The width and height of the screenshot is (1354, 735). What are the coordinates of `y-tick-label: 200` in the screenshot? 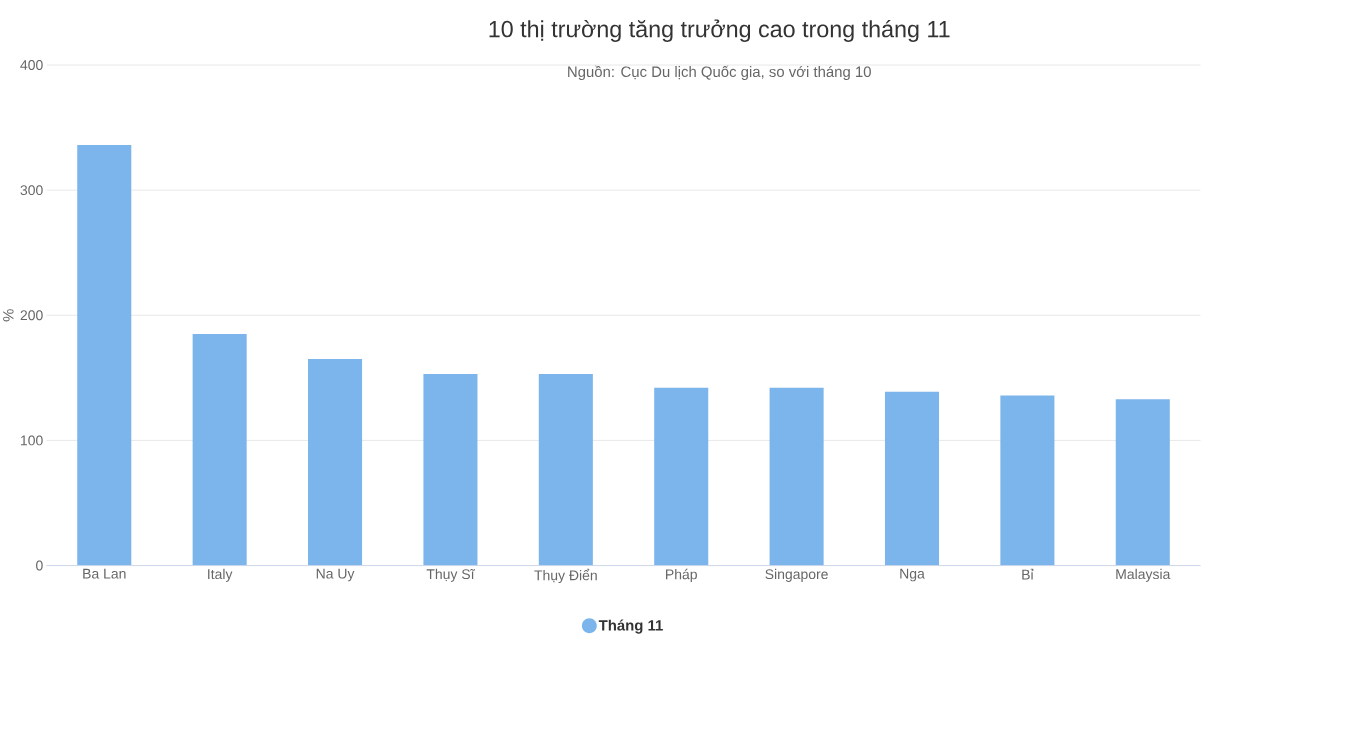 It's located at (31, 315).